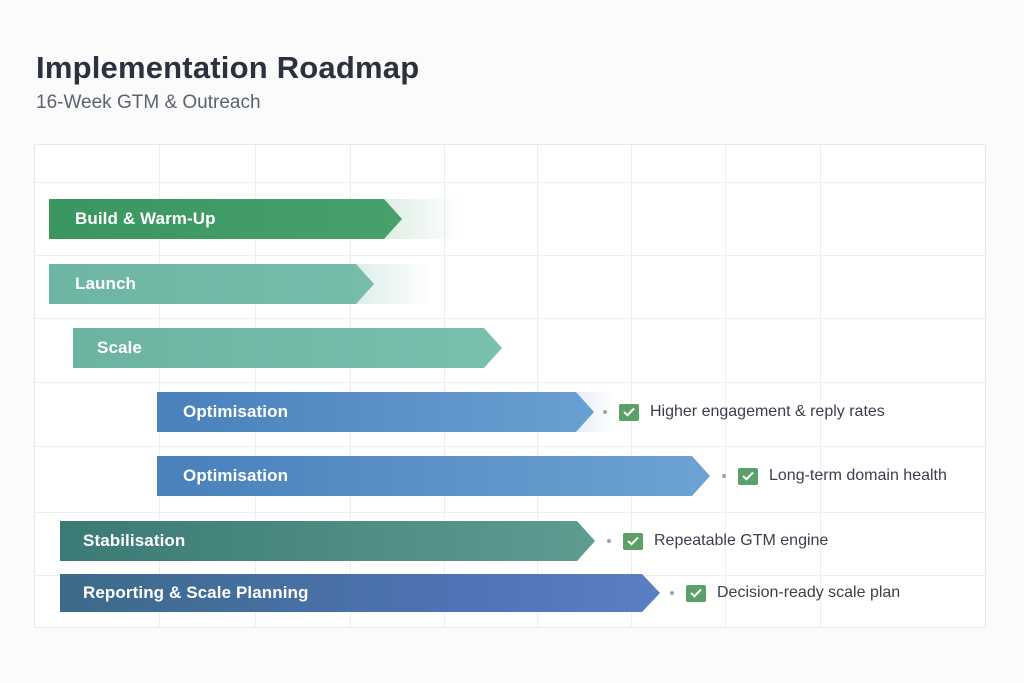  I want to click on phase-bar-launch: Launch, so click(211, 284).